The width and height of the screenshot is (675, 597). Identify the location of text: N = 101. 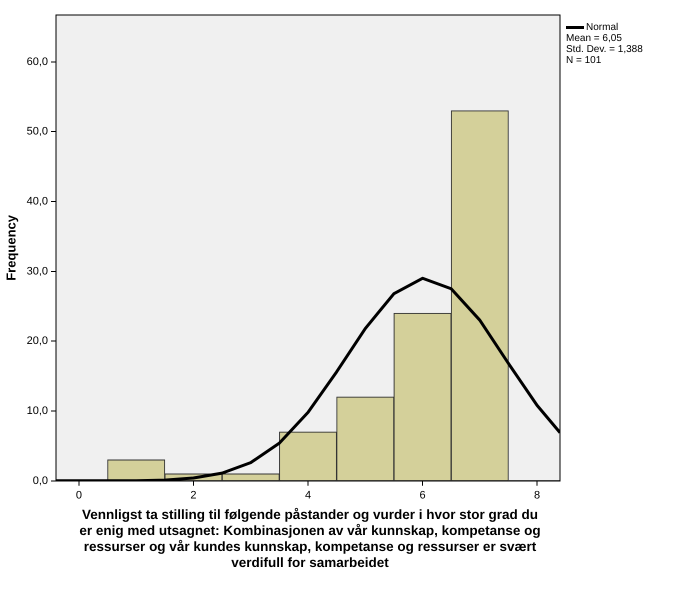
(584, 60).